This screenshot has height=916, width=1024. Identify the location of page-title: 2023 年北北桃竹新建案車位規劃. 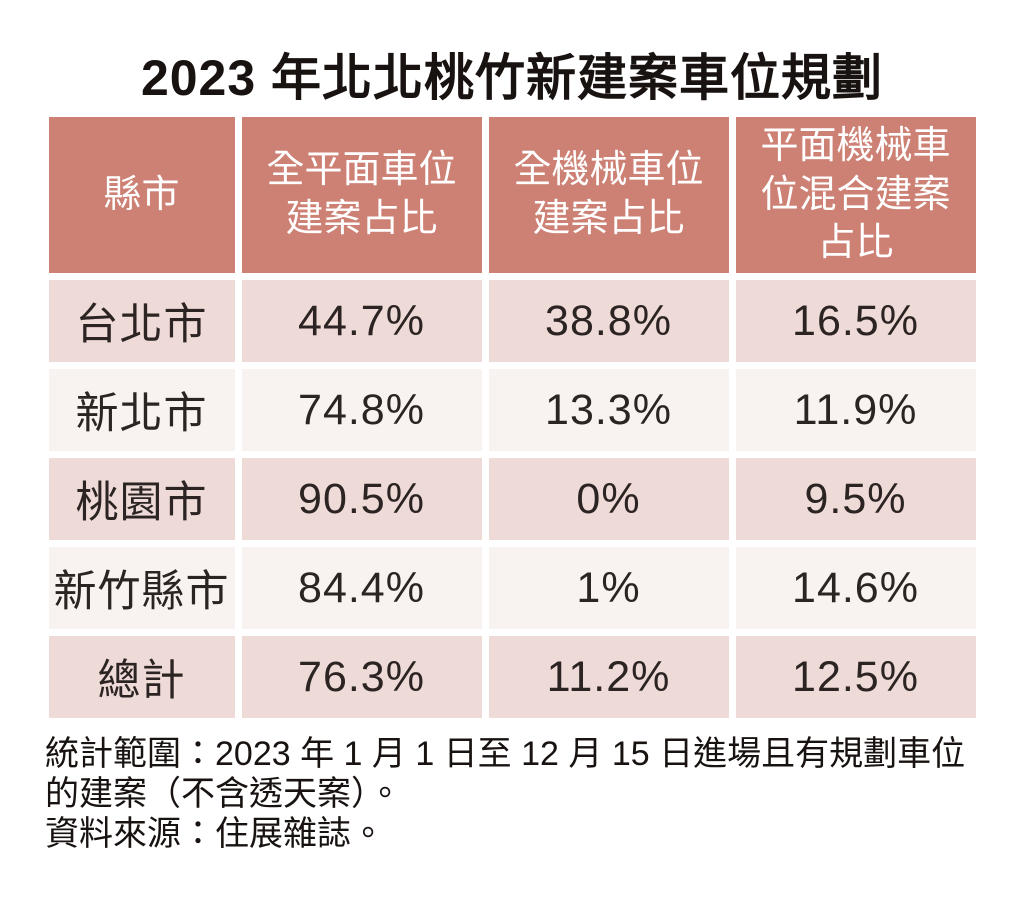
(512, 78).